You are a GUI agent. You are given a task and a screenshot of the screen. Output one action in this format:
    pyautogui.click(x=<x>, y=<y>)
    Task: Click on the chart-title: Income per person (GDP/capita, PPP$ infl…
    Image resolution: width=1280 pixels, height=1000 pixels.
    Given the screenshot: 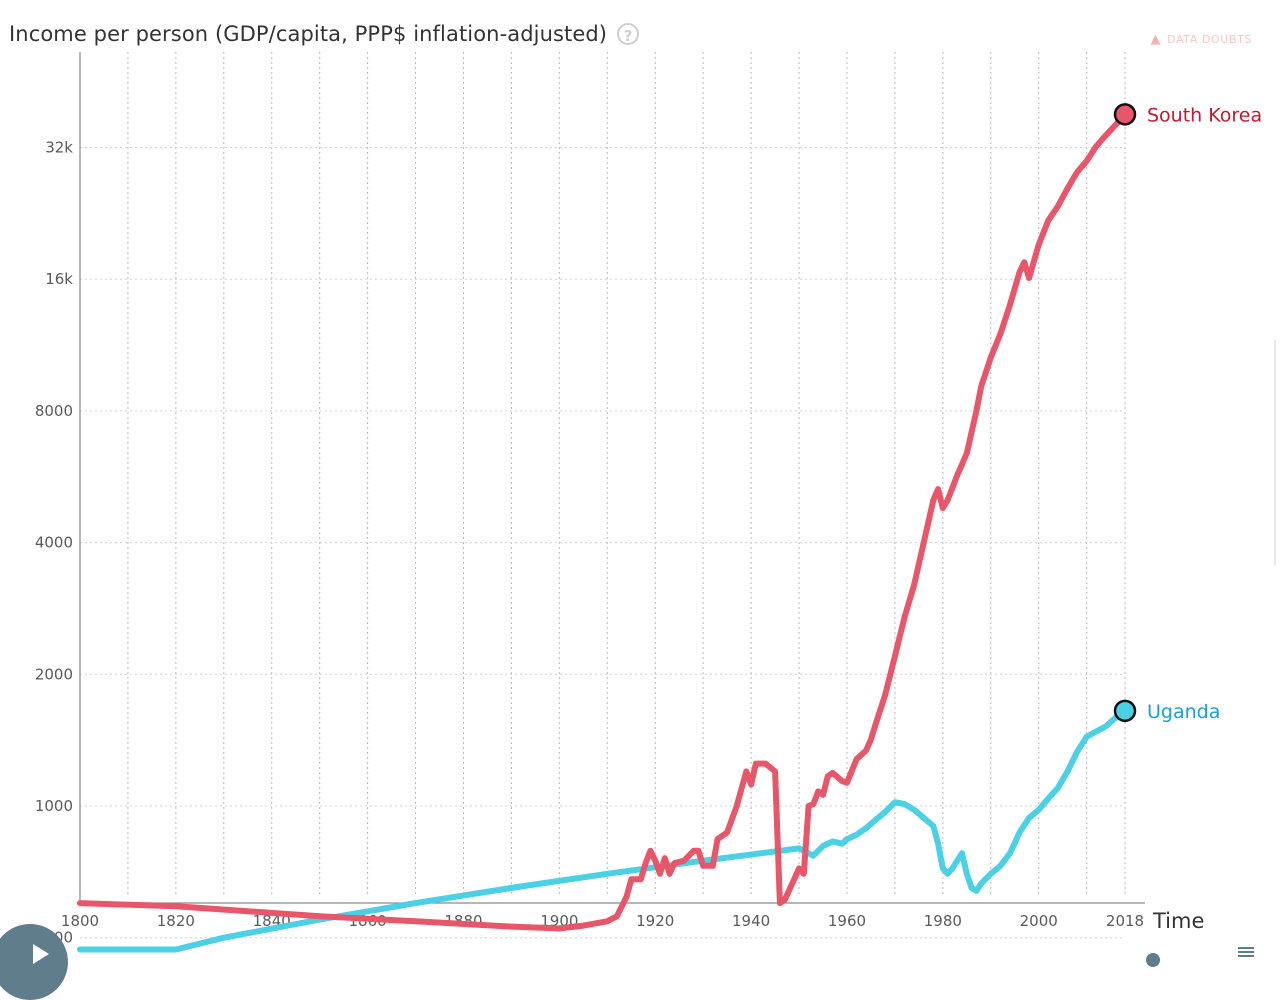 What is the action you would take?
    pyautogui.click(x=324, y=34)
    